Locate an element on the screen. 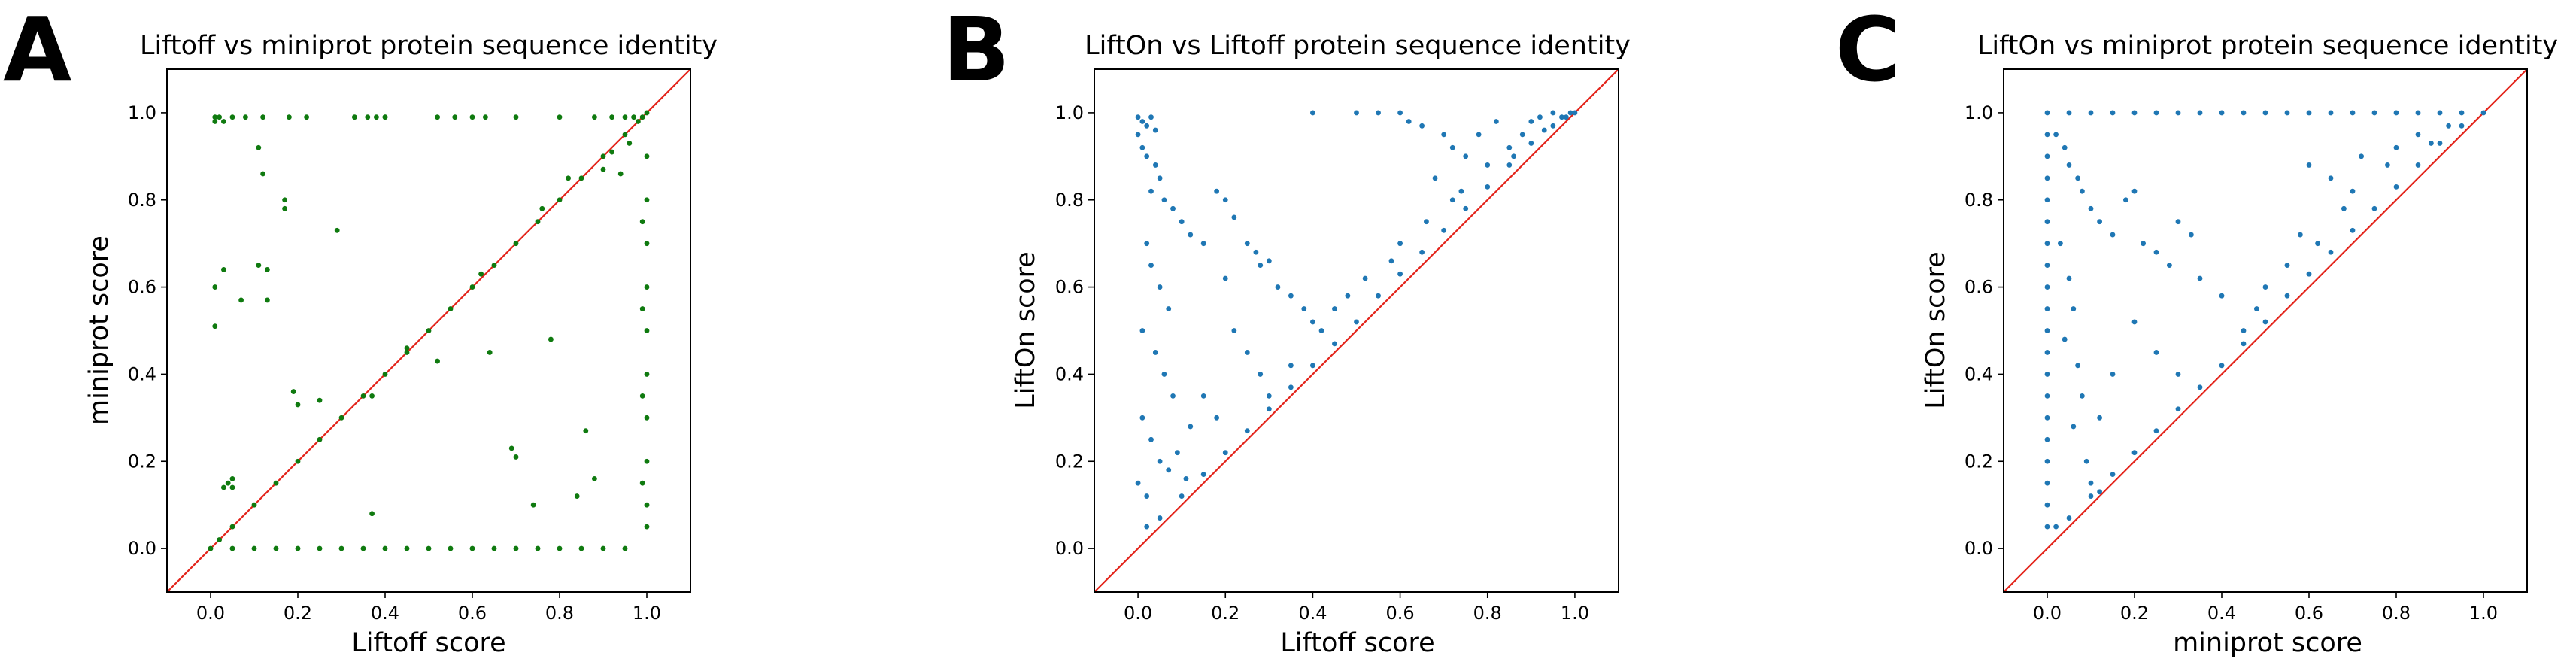 The height and width of the screenshot is (662, 2576). x-axis-label-b: Liftoff score is located at coordinates (1357, 643).